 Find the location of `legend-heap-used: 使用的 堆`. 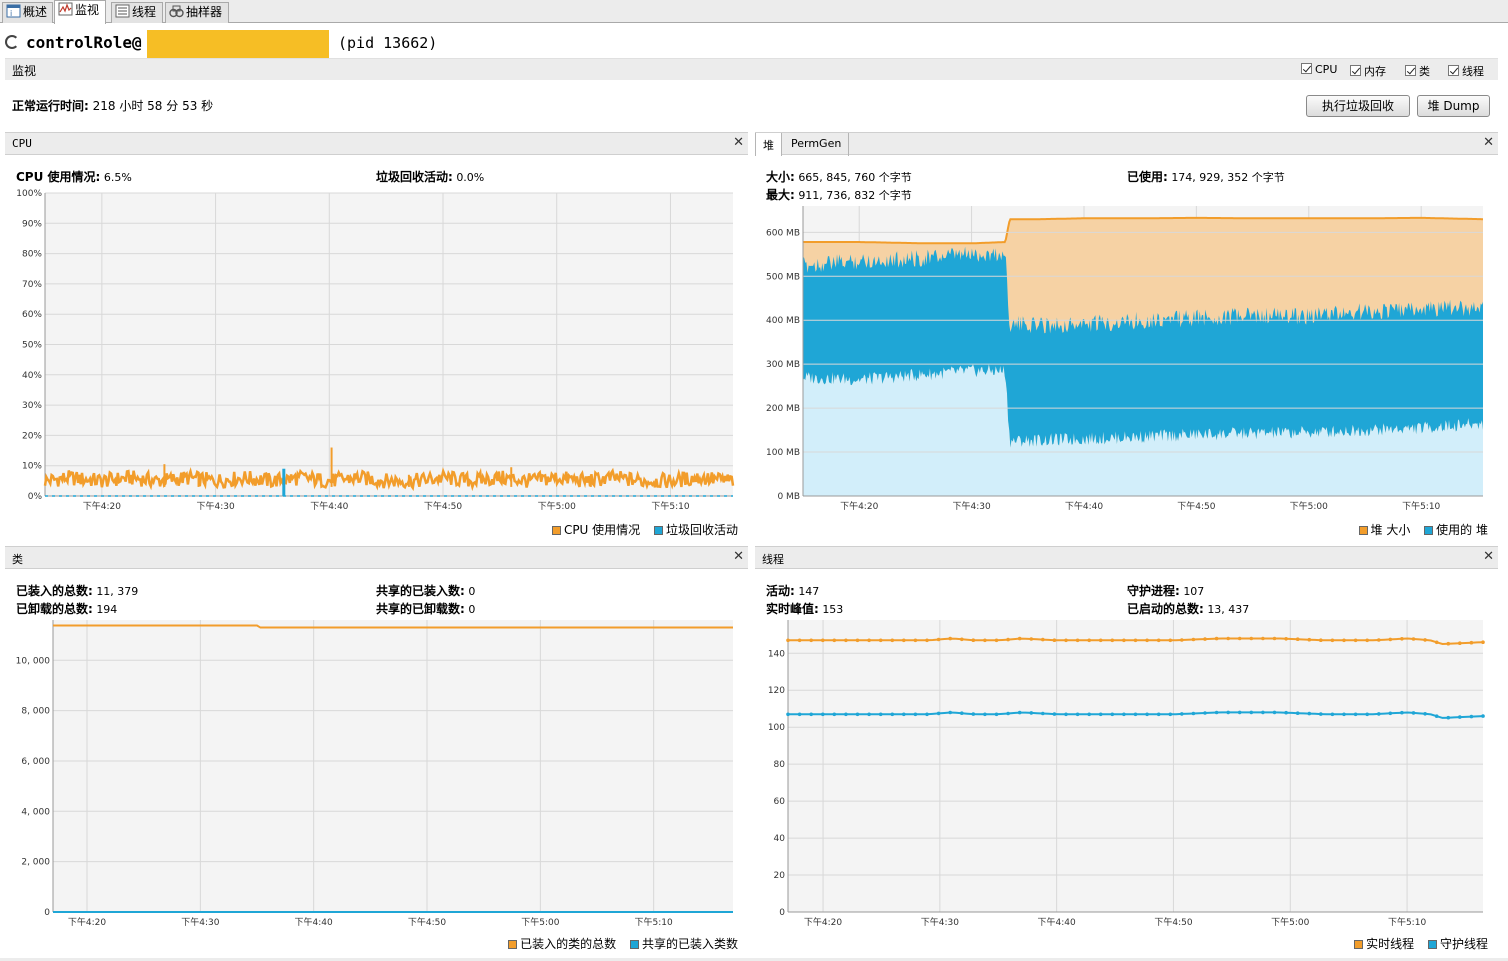

legend-heap-used: 使用的 堆 is located at coordinates (1456, 530).